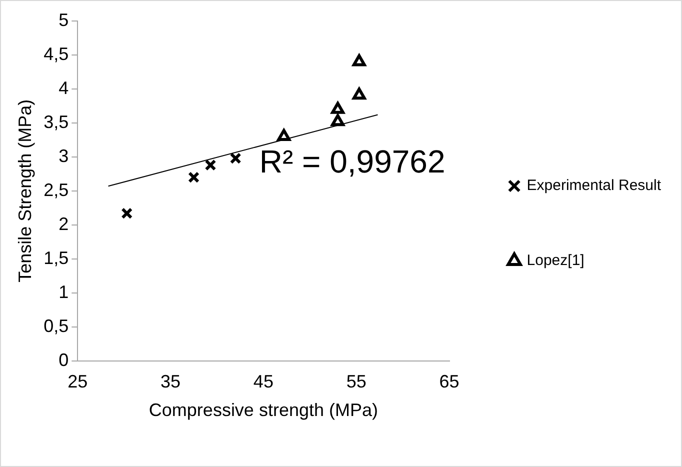 The image size is (682, 467). Describe the element at coordinates (356, 382) in the screenshot. I see `x-tick-label: 55` at that location.